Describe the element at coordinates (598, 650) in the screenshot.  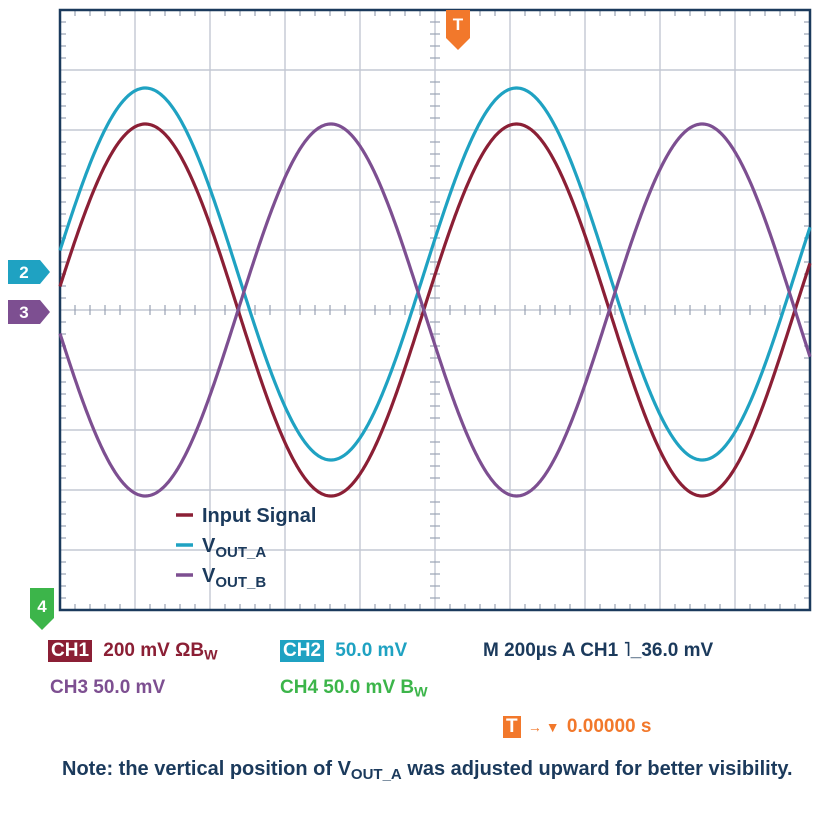
I see `readout-timebase: M 200µs A CH1 ˥_36.0 mV` at that location.